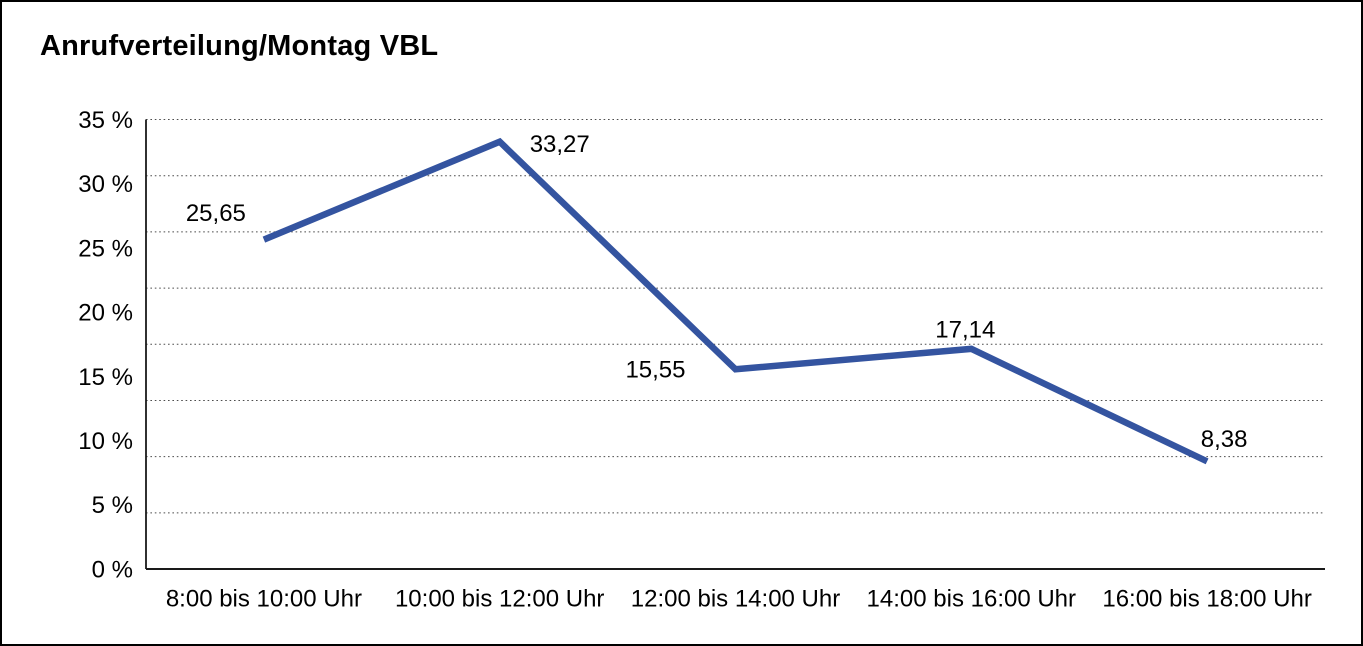 This screenshot has width=1363, height=646. I want to click on data-label: 33,27, so click(560, 144).